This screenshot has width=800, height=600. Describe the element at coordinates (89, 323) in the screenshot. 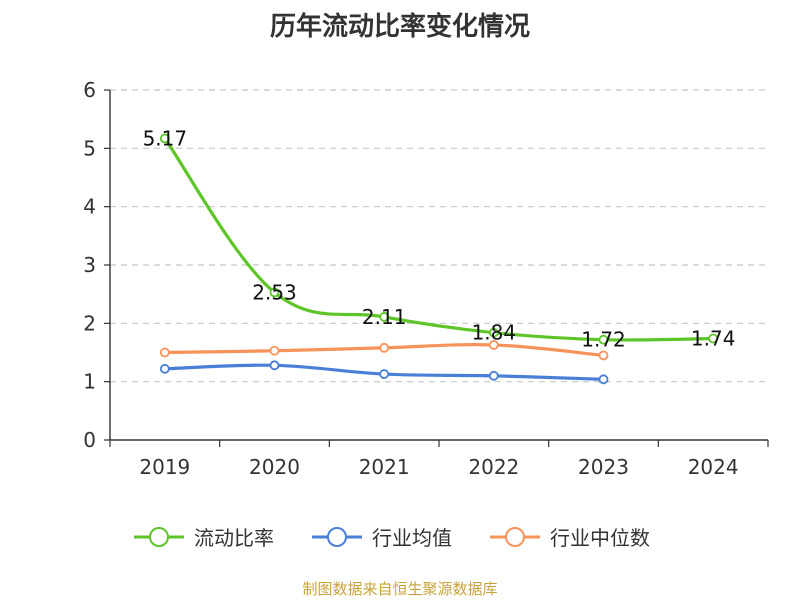

I see `y-tick-label: 2` at that location.